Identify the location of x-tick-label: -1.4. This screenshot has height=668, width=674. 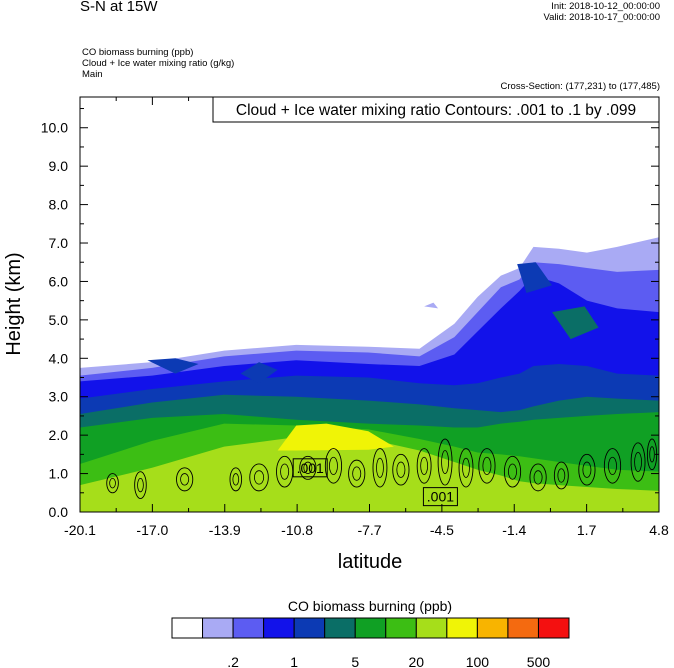
(514, 530).